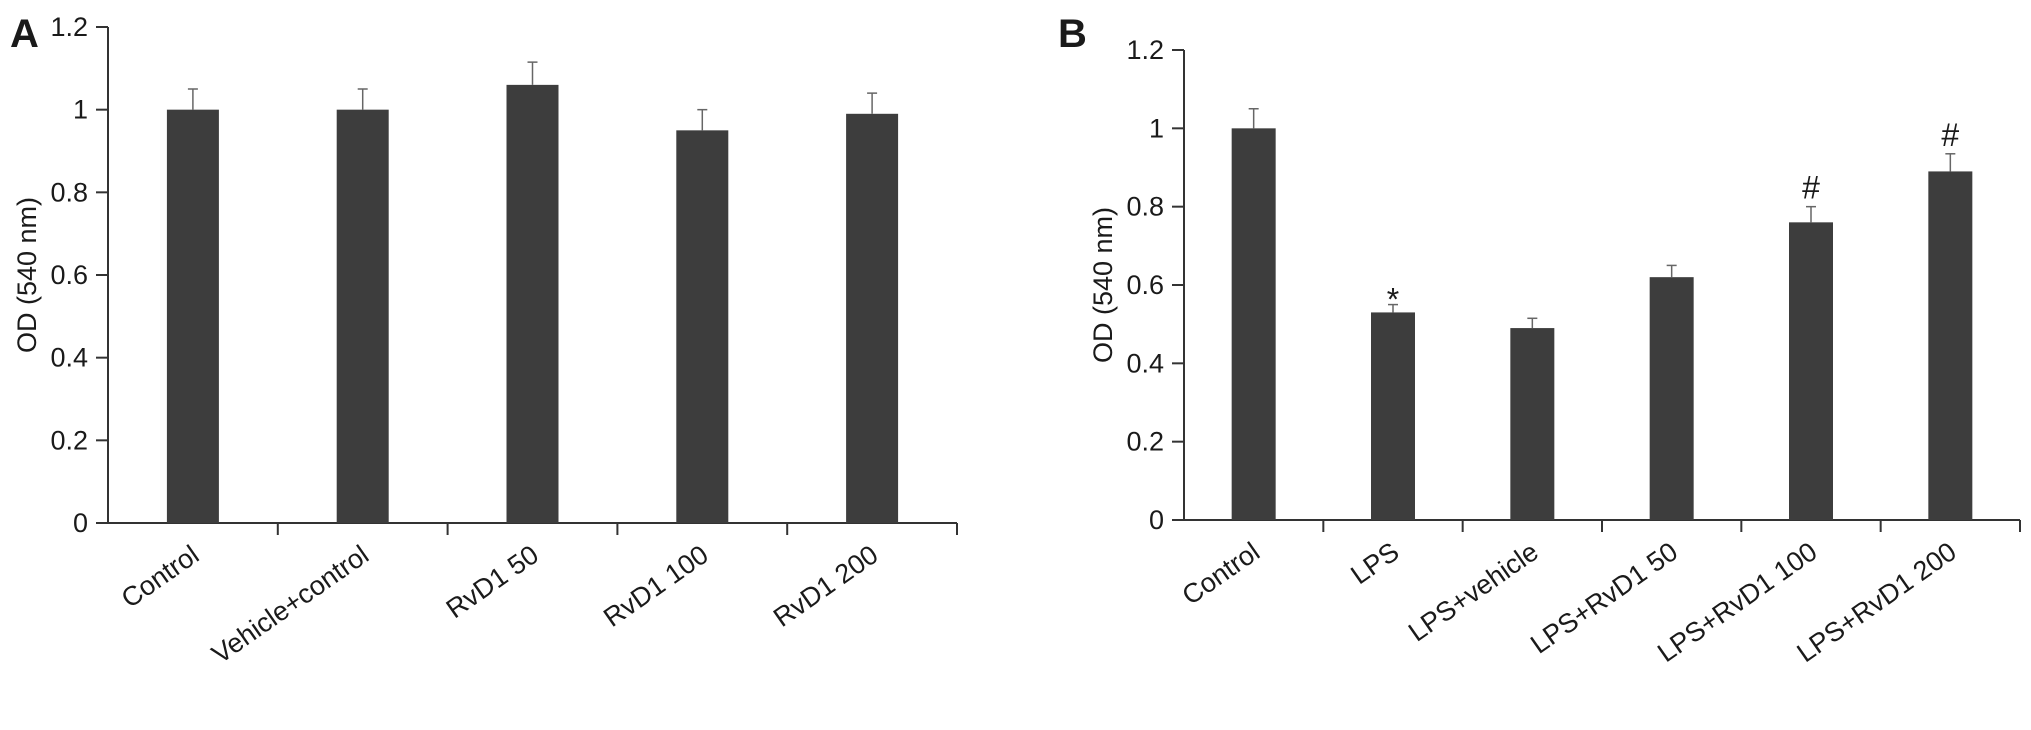 The height and width of the screenshot is (730, 2031). I want to click on panel-a-y-tick-label: 0.8, so click(69, 192).